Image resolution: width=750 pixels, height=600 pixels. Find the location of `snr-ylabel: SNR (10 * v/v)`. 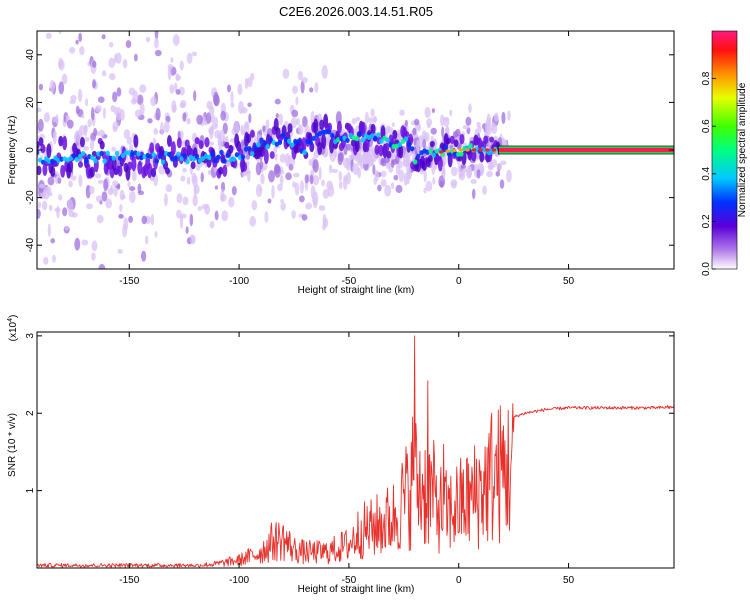

snr-ylabel: SNR (10 * v/v) is located at coordinates (12, 445).